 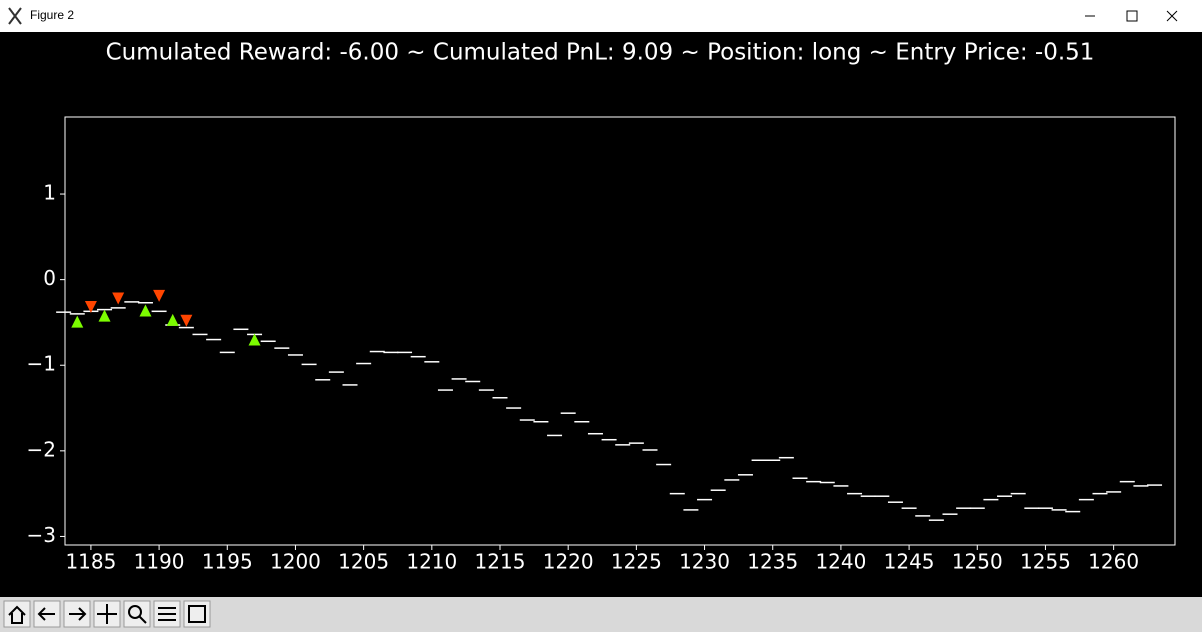 I want to click on zoom-icon, so click(x=135, y=612).